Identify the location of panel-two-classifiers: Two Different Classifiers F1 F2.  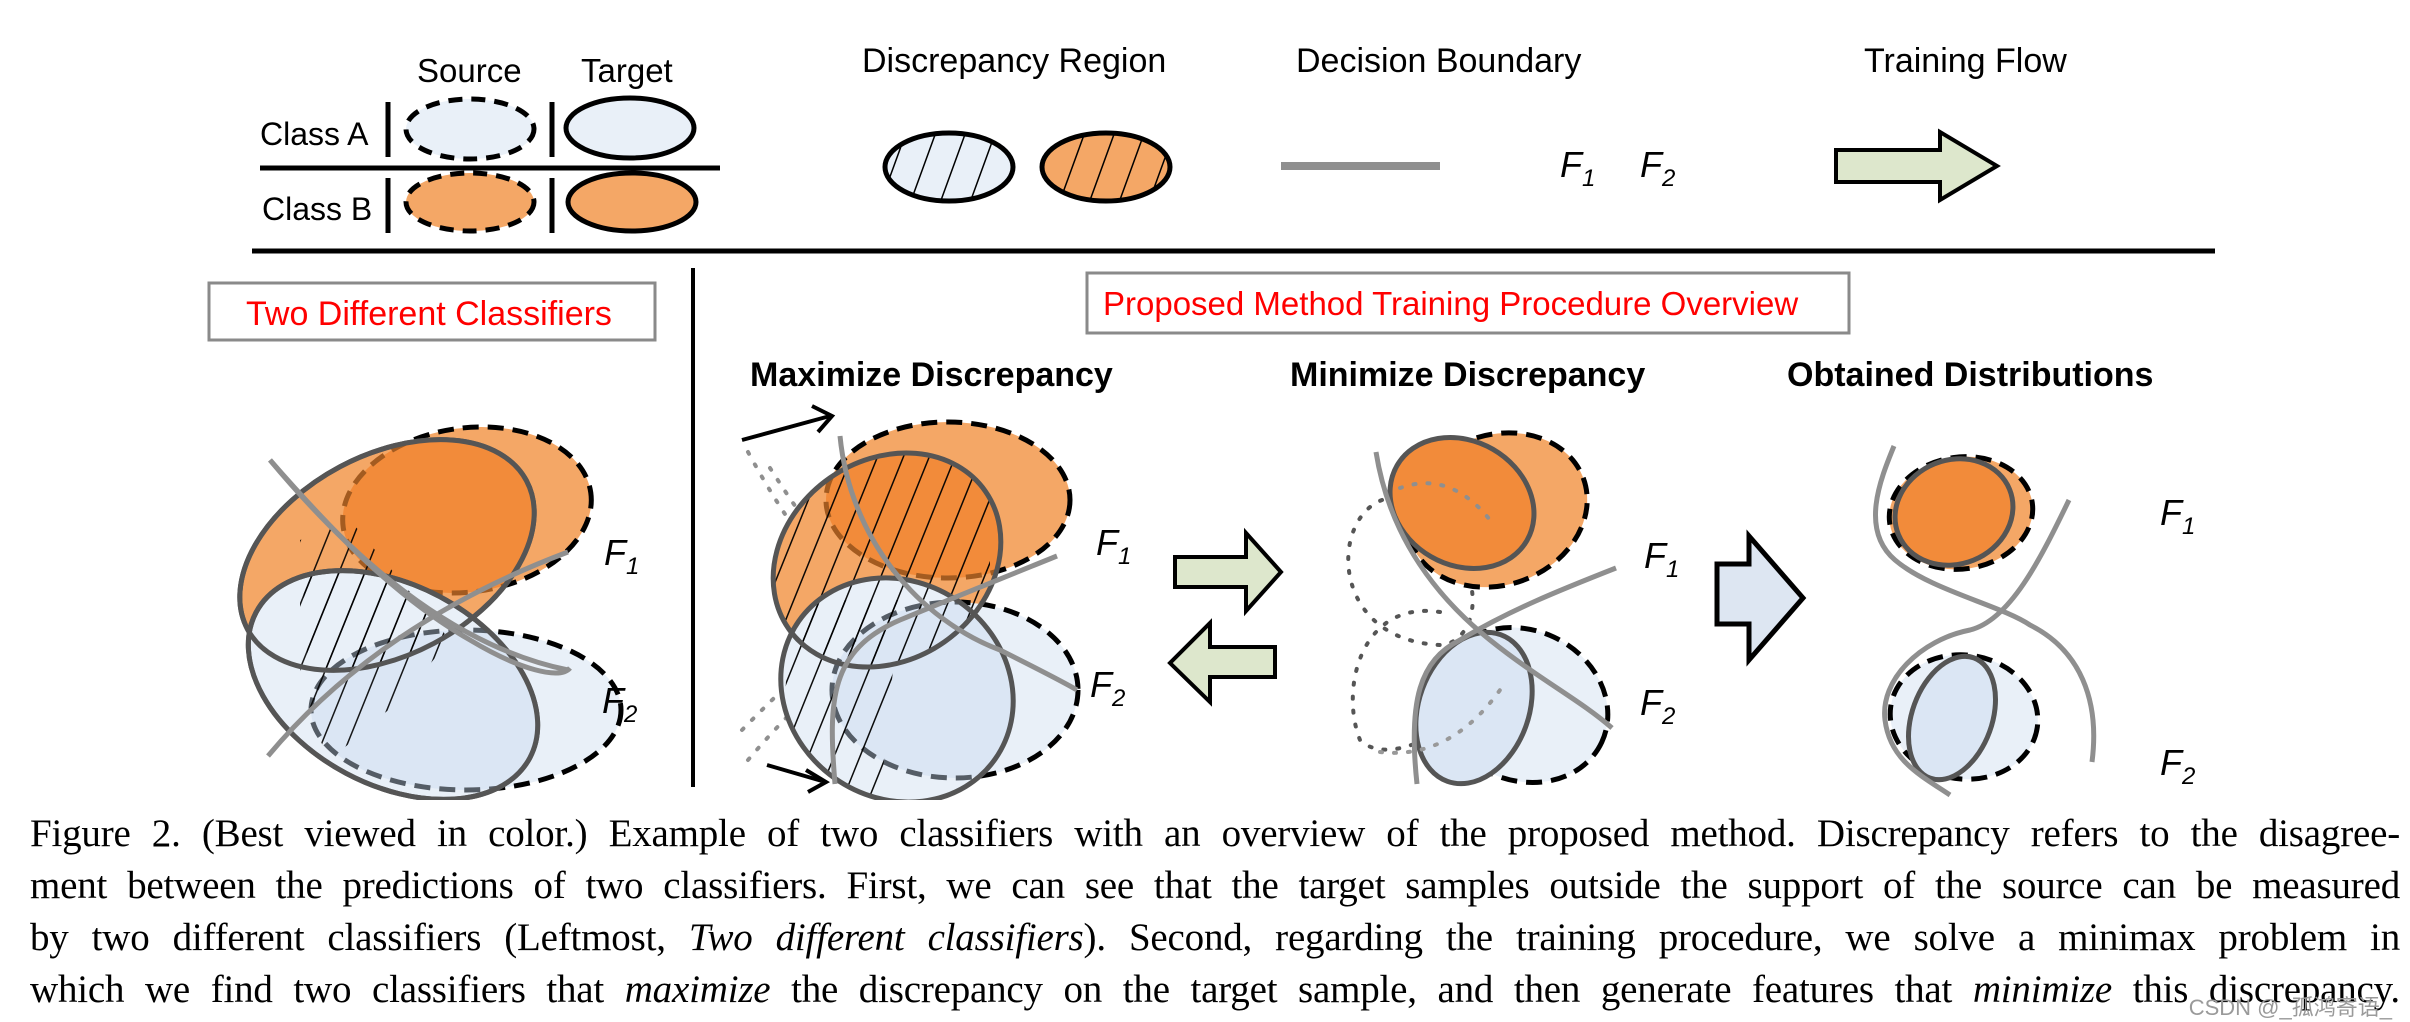
(432, 540).